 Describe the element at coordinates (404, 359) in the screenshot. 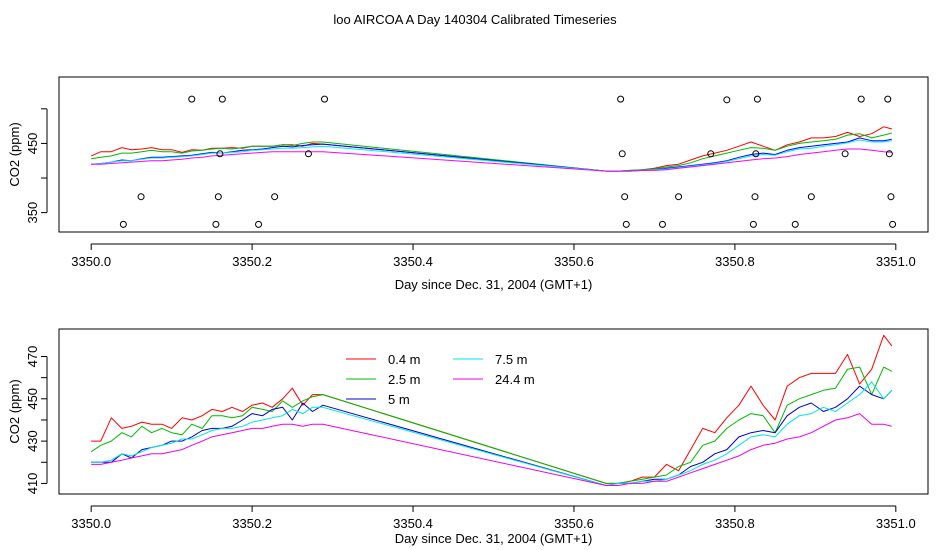

I see `legend-label: 0.4 m` at that location.